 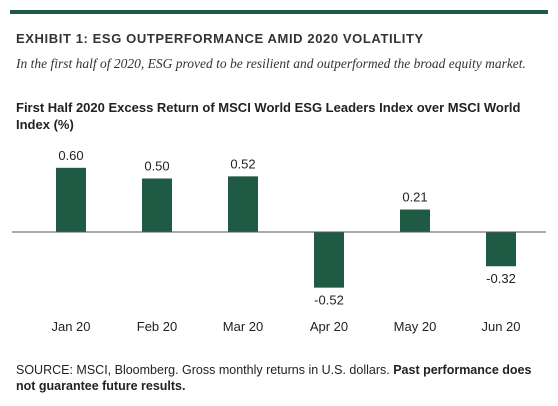 What do you see at coordinates (329, 326) in the screenshot?
I see `x-tick-label: Apr 20` at bounding box center [329, 326].